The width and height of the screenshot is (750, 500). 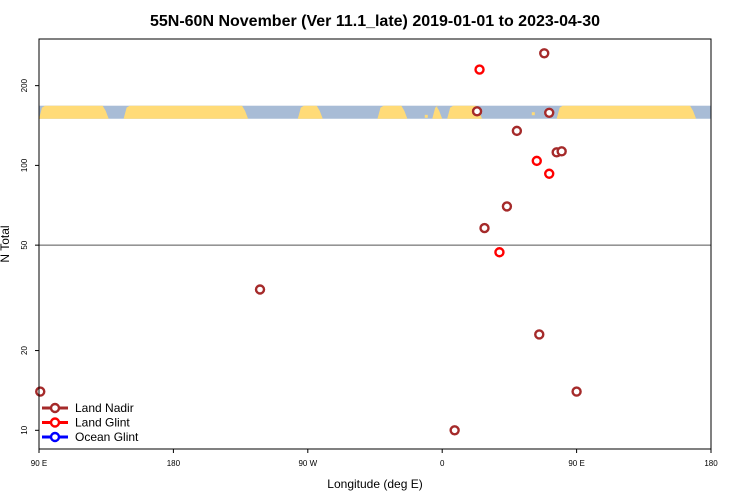 I want to click on legend-label-land-glint: Land Glint, so click(x=102, y=423).